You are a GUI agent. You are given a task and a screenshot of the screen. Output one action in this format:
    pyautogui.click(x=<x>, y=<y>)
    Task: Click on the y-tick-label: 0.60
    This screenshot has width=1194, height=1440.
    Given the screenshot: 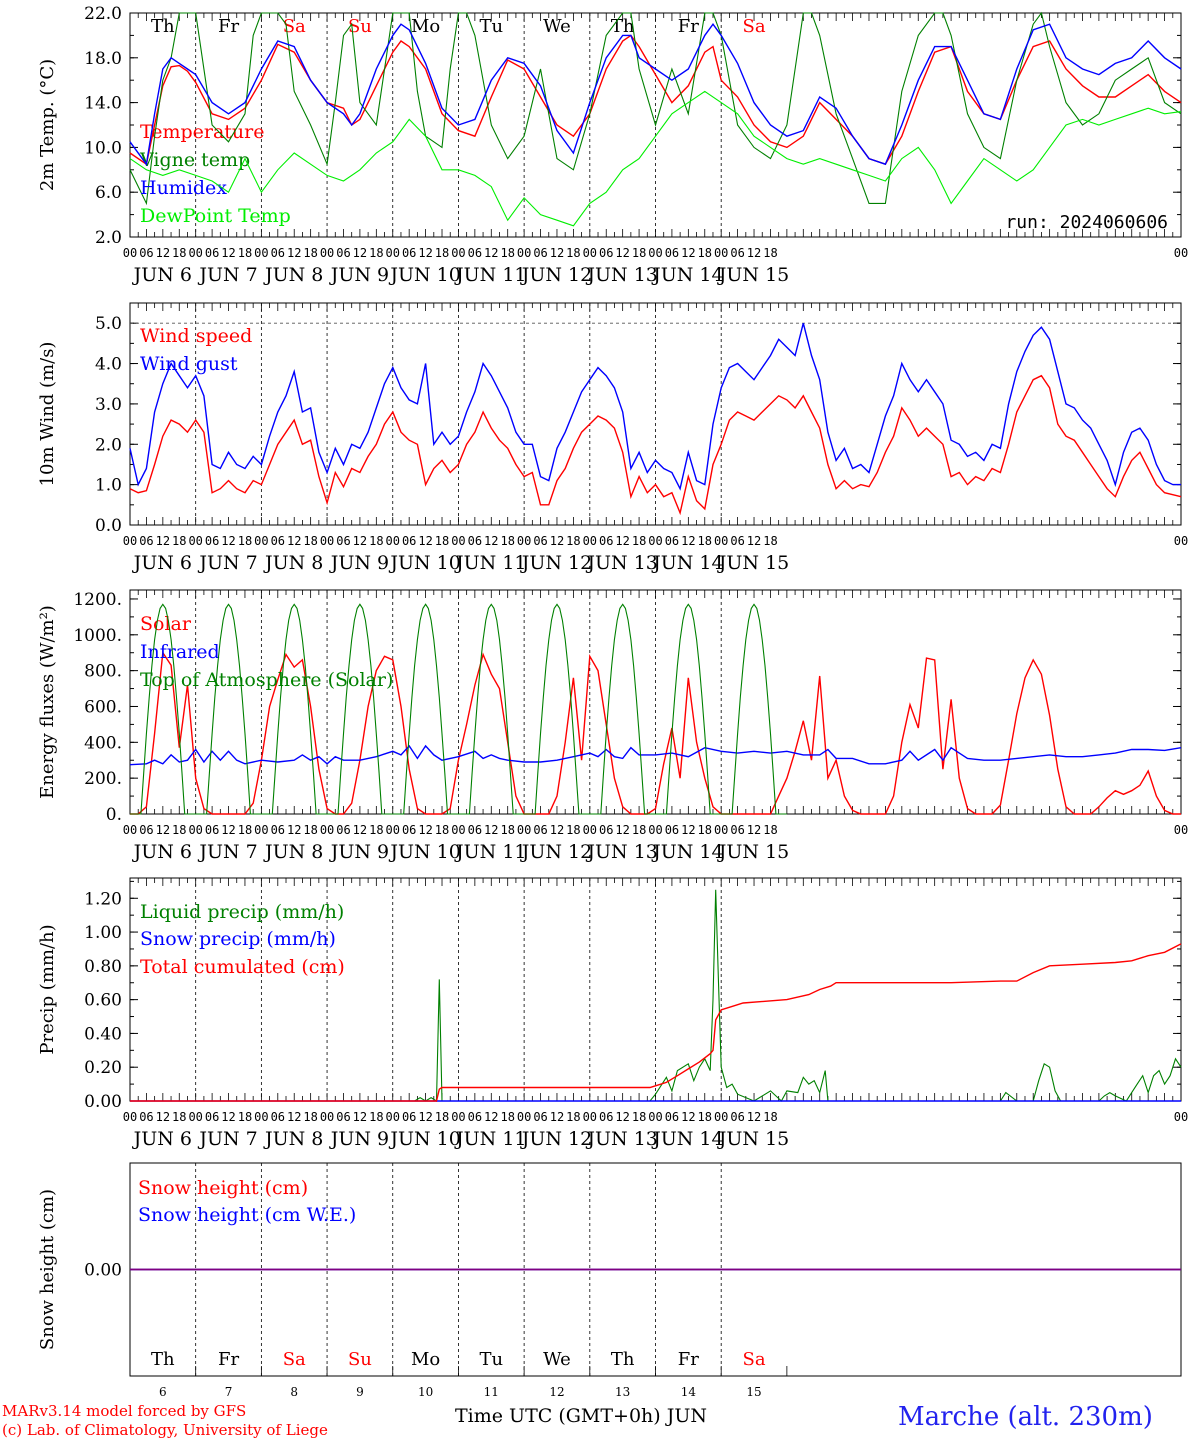 What is the action you would take?
    pyautogui.click(x=103, y=1001)
    